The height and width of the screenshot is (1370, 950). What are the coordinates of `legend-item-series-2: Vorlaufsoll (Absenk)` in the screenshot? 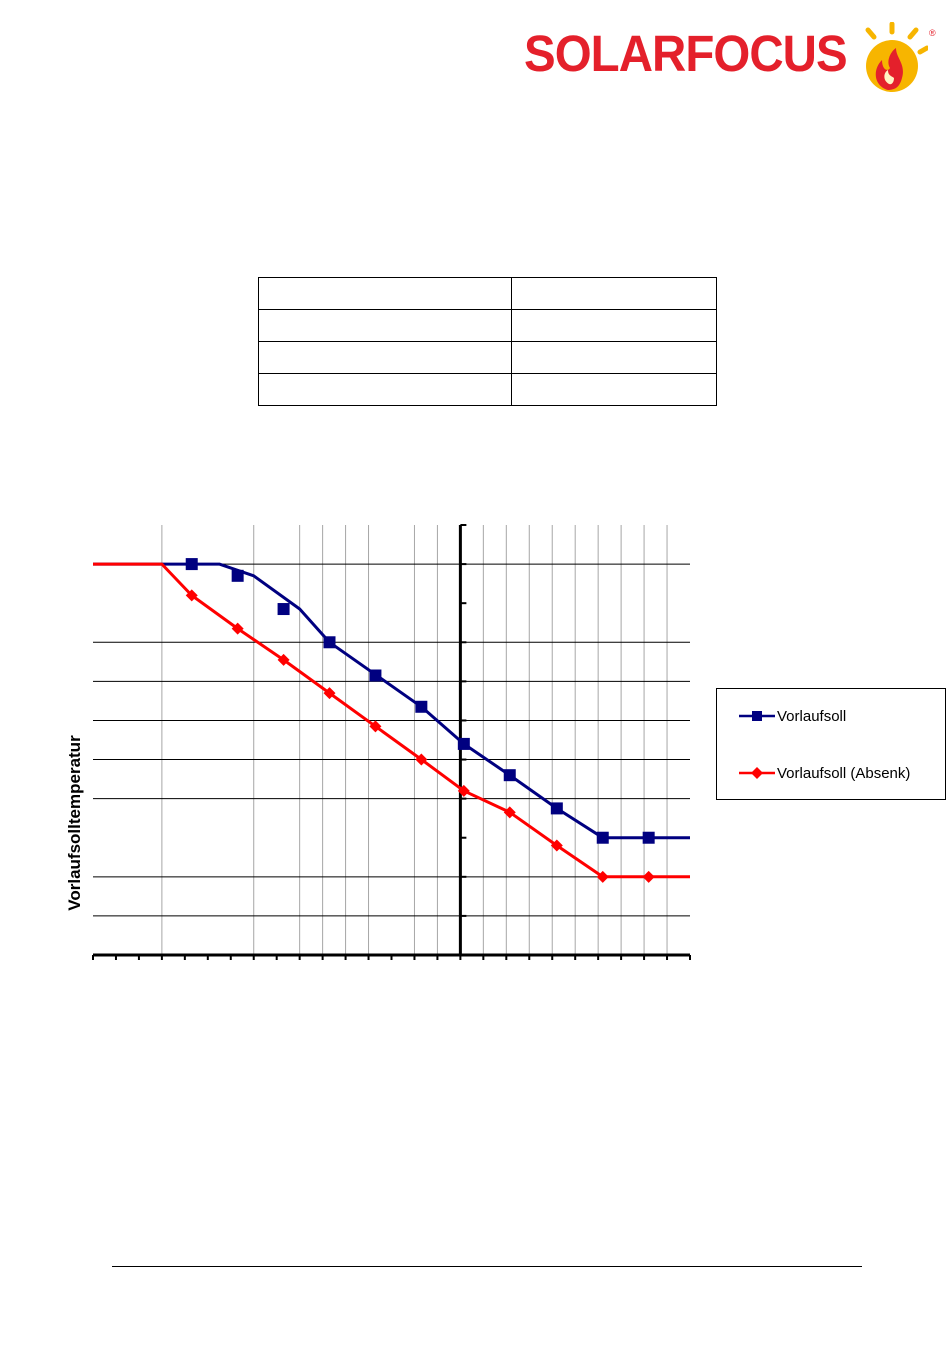 It's located at (824, 773).